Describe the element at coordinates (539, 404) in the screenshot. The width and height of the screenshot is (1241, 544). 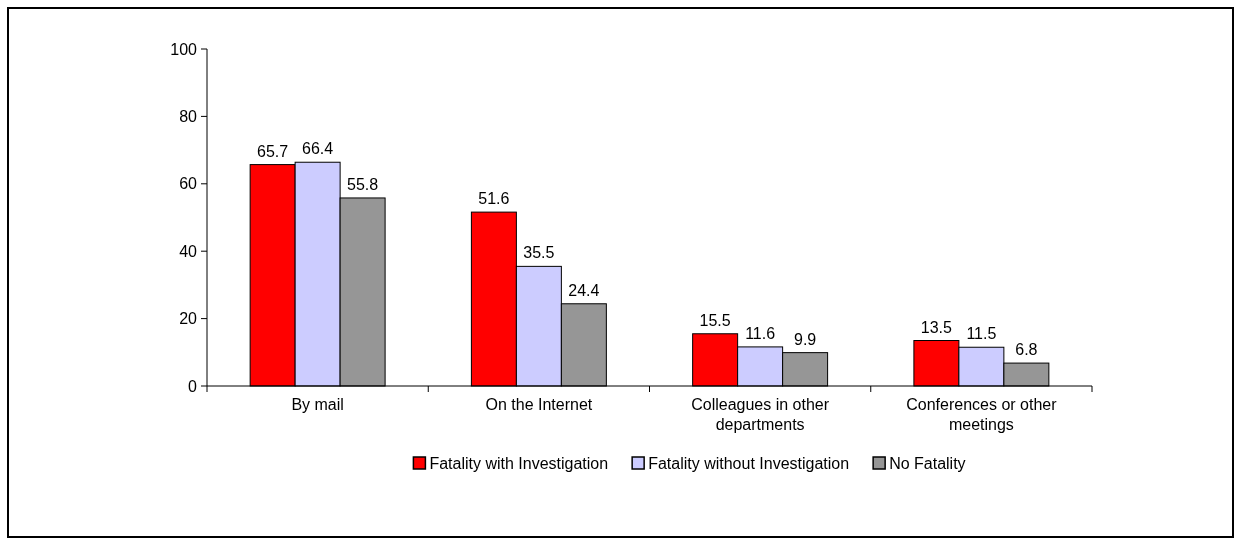
I see `x-tick-label: On the Internet` at that location.